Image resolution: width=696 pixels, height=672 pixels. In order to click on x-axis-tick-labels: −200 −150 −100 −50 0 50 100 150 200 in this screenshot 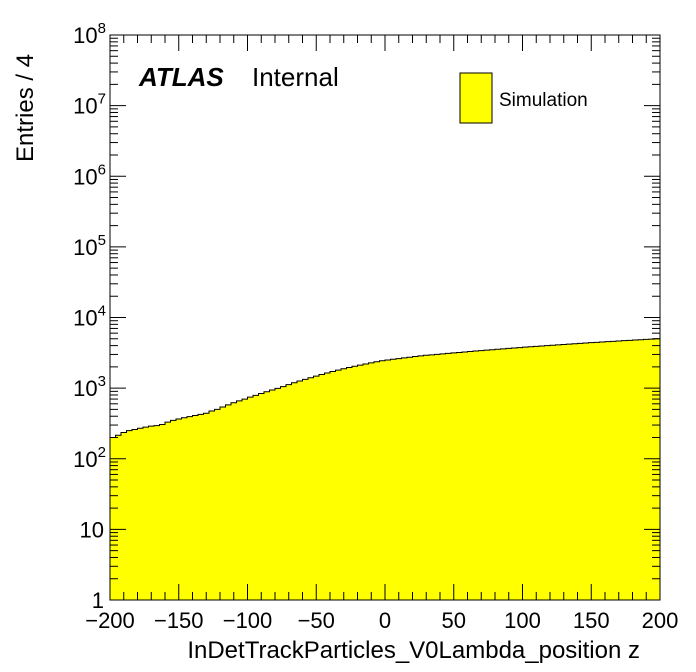, I will do `click(381, 620)`.